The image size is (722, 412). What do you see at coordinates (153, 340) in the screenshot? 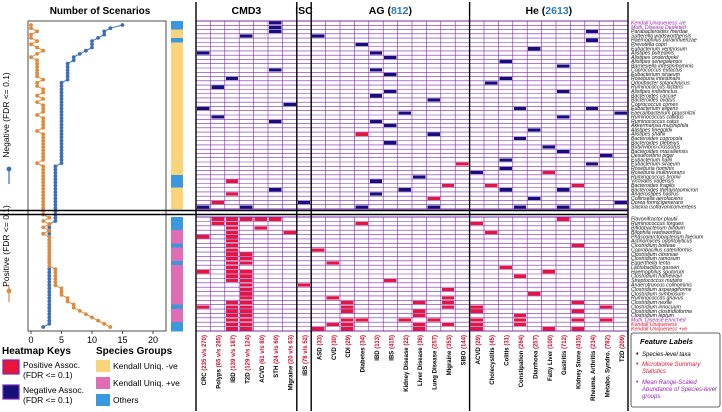
I see `x-tick-label: 20` at bounding box center [153, 340].